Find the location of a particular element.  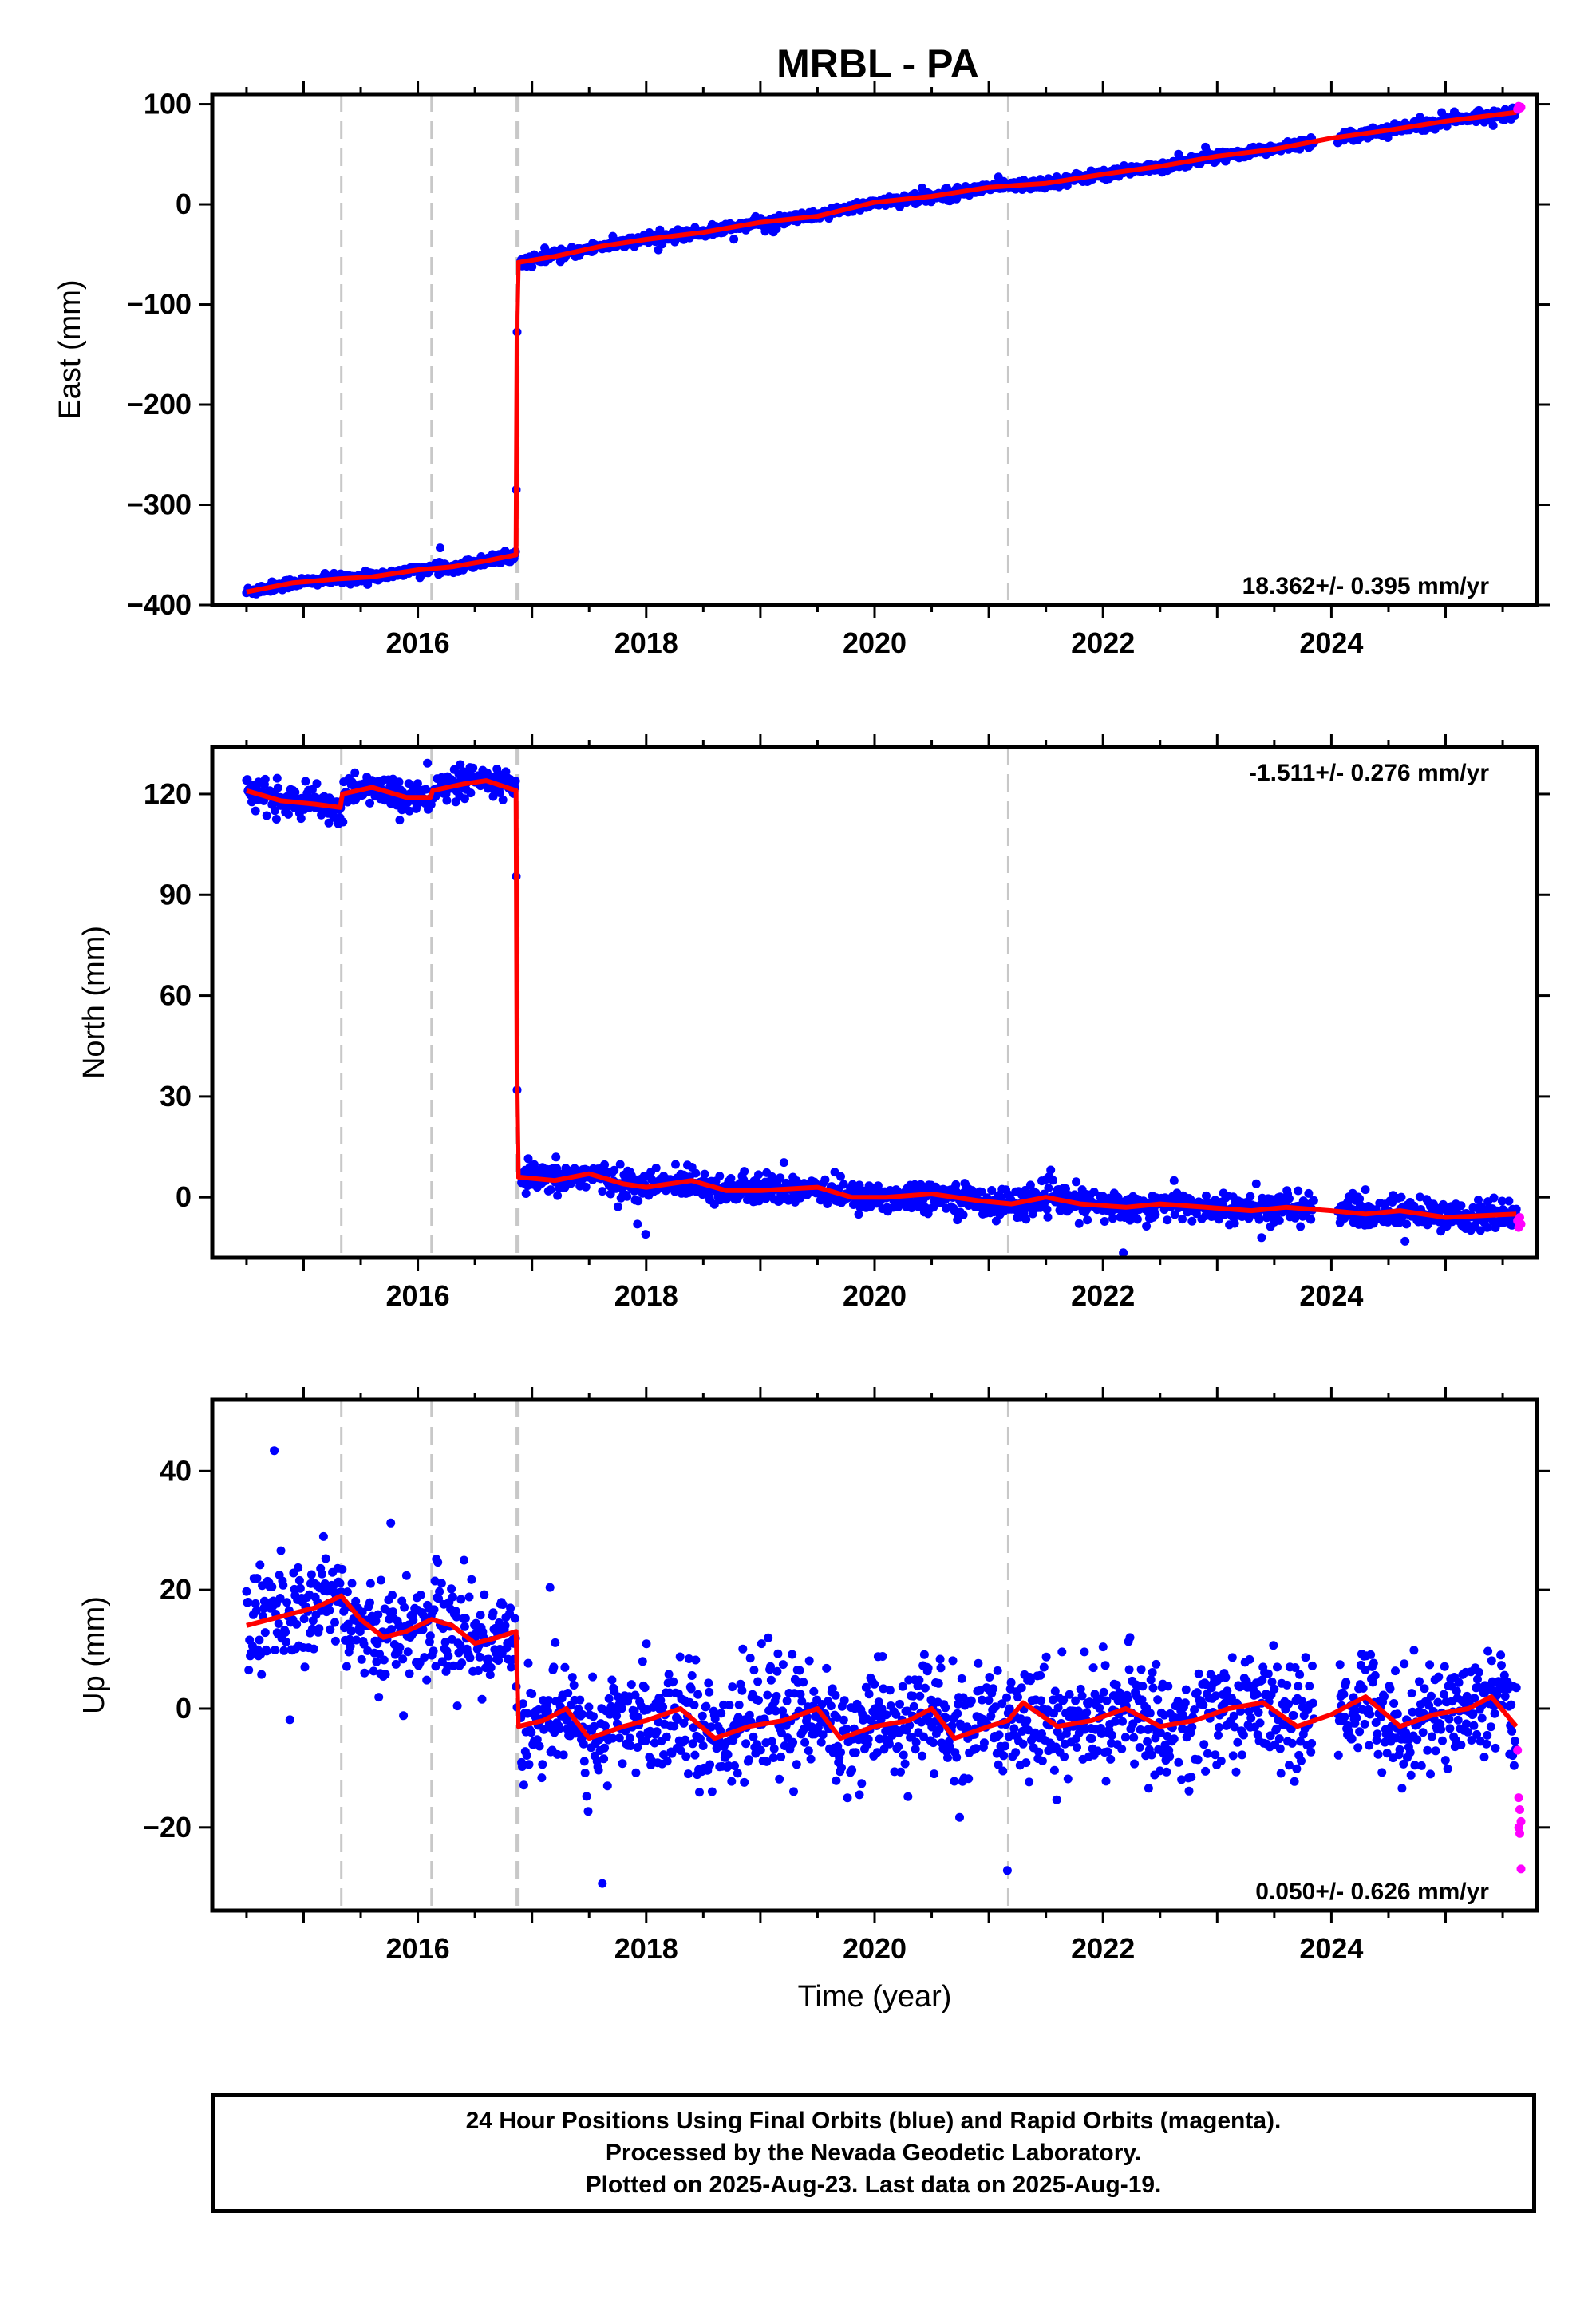

x-tick-label: 2020 is located at coordinates (875, 642).